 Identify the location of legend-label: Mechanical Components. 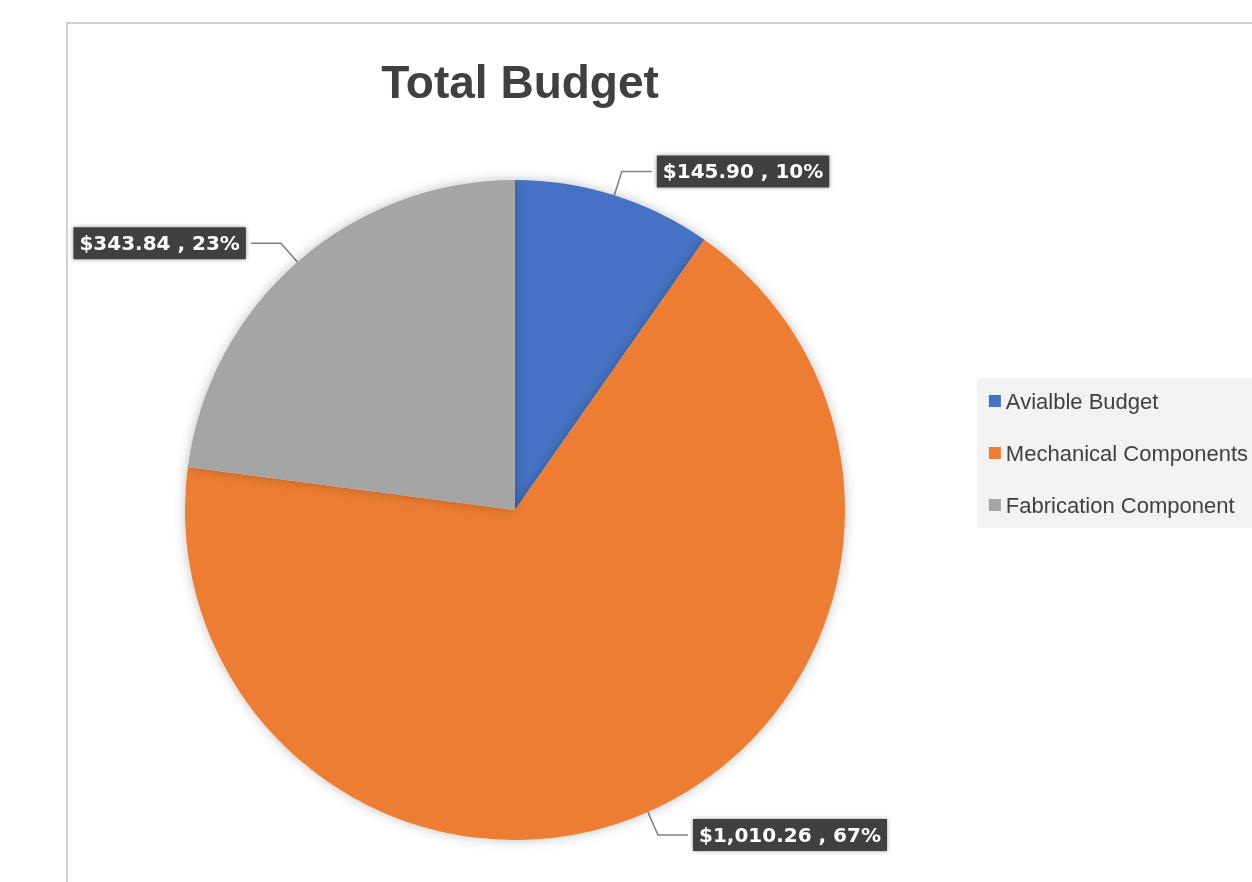
(1127, 453).